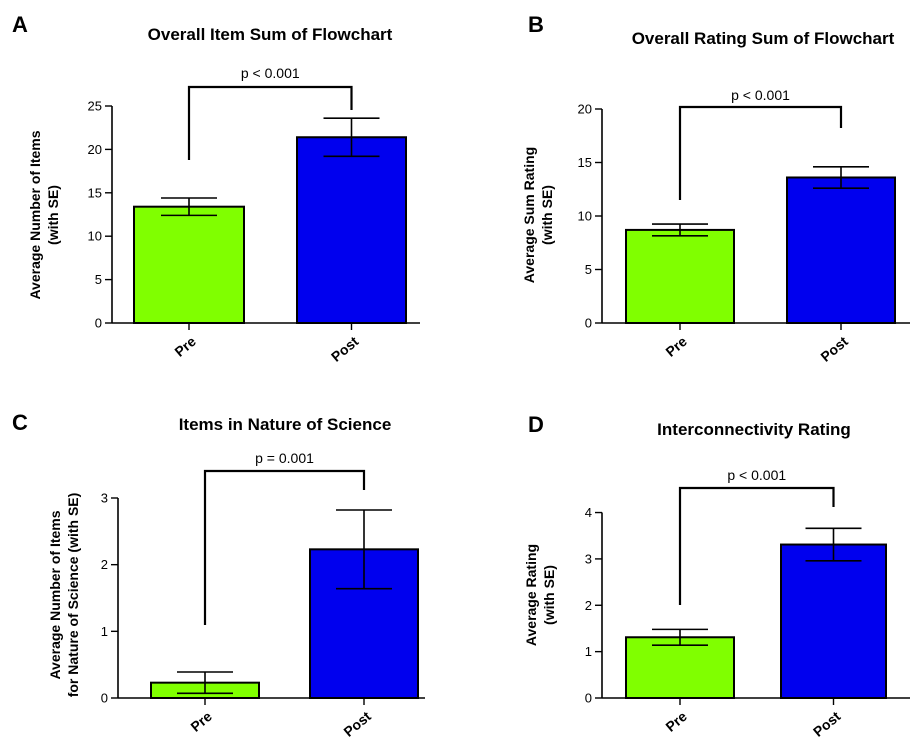  I want to click on panel-letter: C, so click(20, 422).